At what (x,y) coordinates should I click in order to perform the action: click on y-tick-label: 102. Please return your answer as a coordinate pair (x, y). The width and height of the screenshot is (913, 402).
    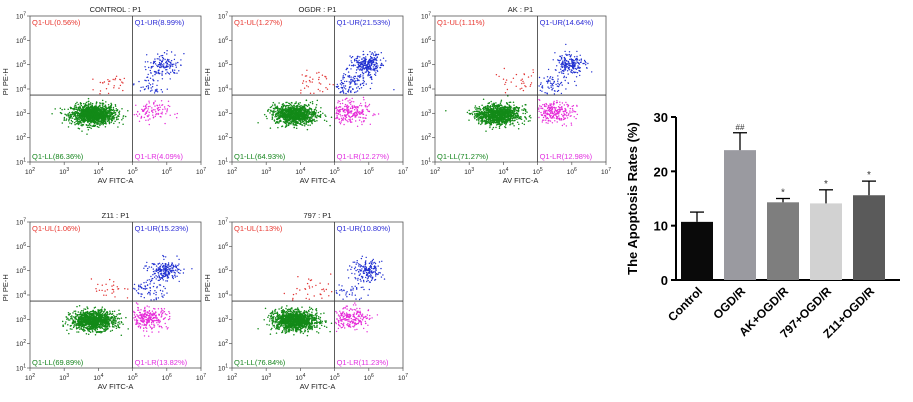
    Looking at the image, I should click on (21, 137).